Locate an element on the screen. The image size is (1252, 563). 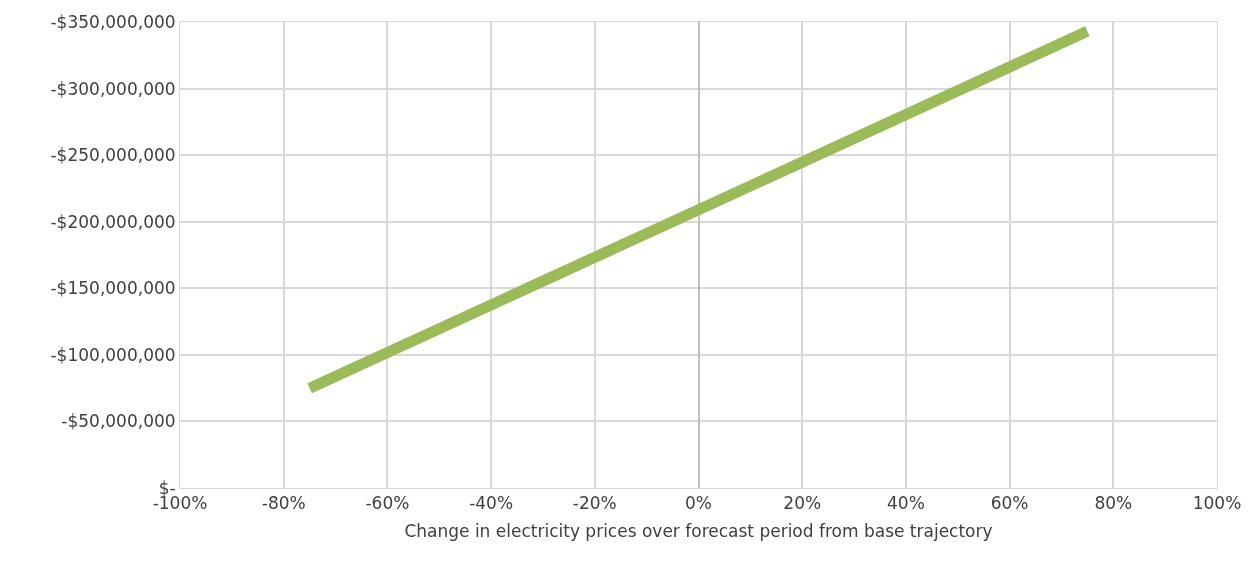
x-tick-label: 0% is located at coordinates (698, 503).